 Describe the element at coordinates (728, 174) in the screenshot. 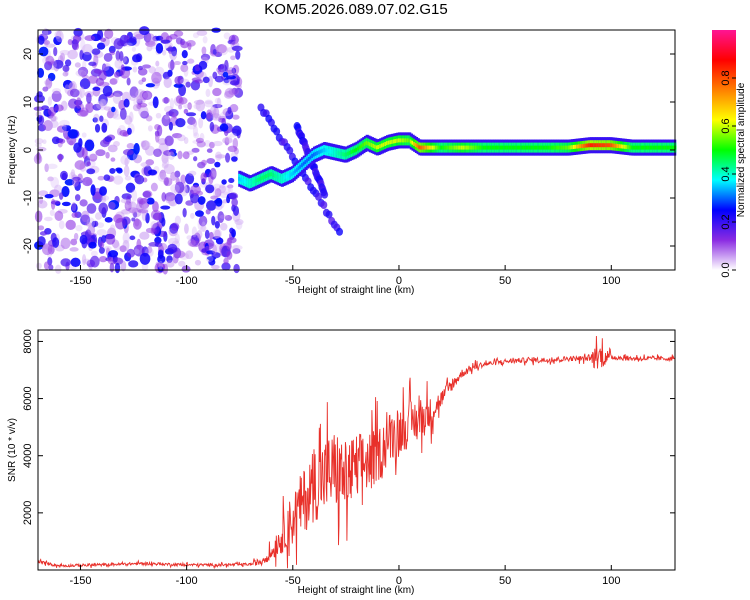

I see `colorbar-ticks: 0.0 0.2 0.4 0.6 0.8` at that location.